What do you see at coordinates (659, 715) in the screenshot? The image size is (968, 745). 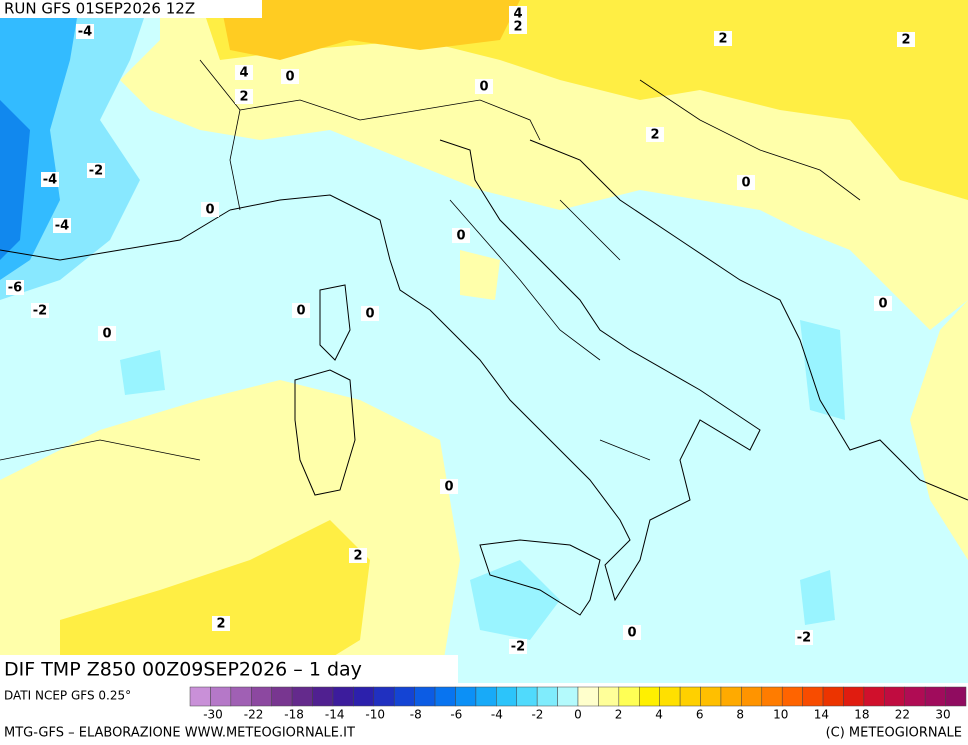 I see `colorbar-label: 4` at bounding box center [659, 715].